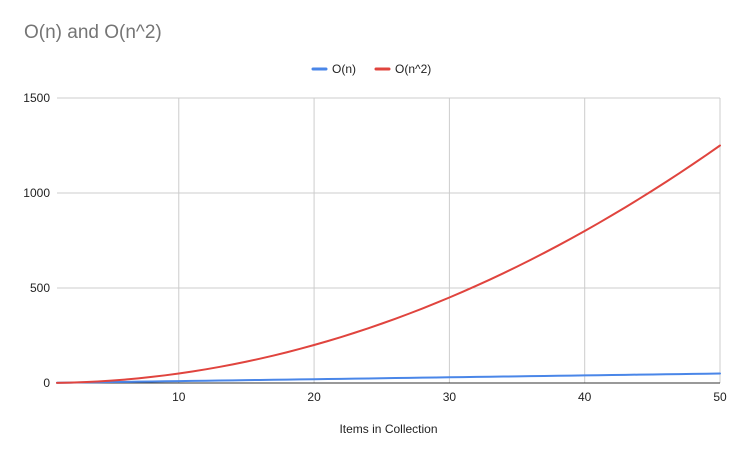 The image size is (743, 459). What do you see at coordinates (40, 288) in the screenshot?
I see `y-tick-label: 500` at bounding box center [40, 288].